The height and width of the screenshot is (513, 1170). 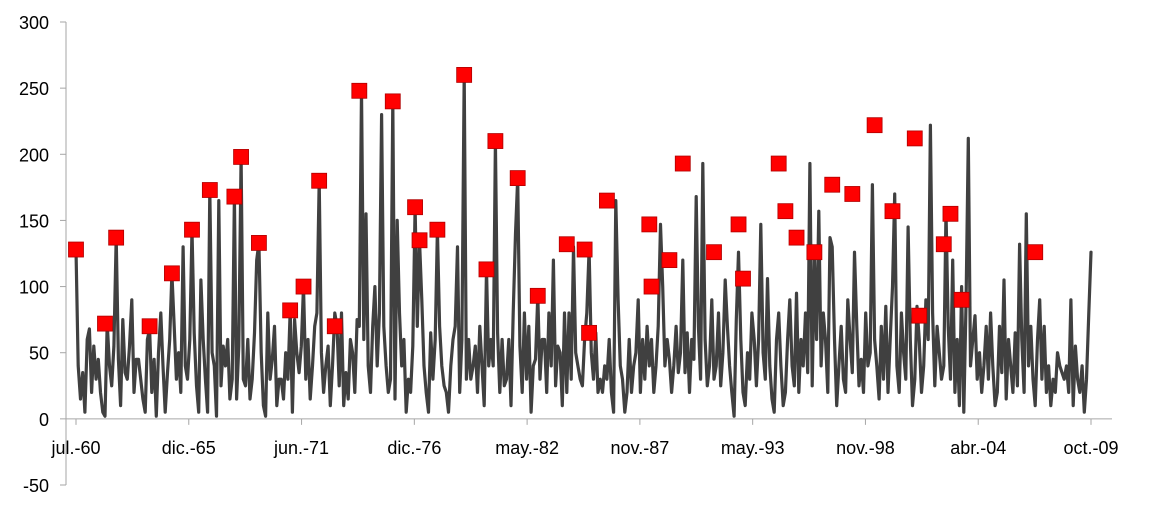 I want to click on y-tick-label: 50, so click(x=39, y=354).